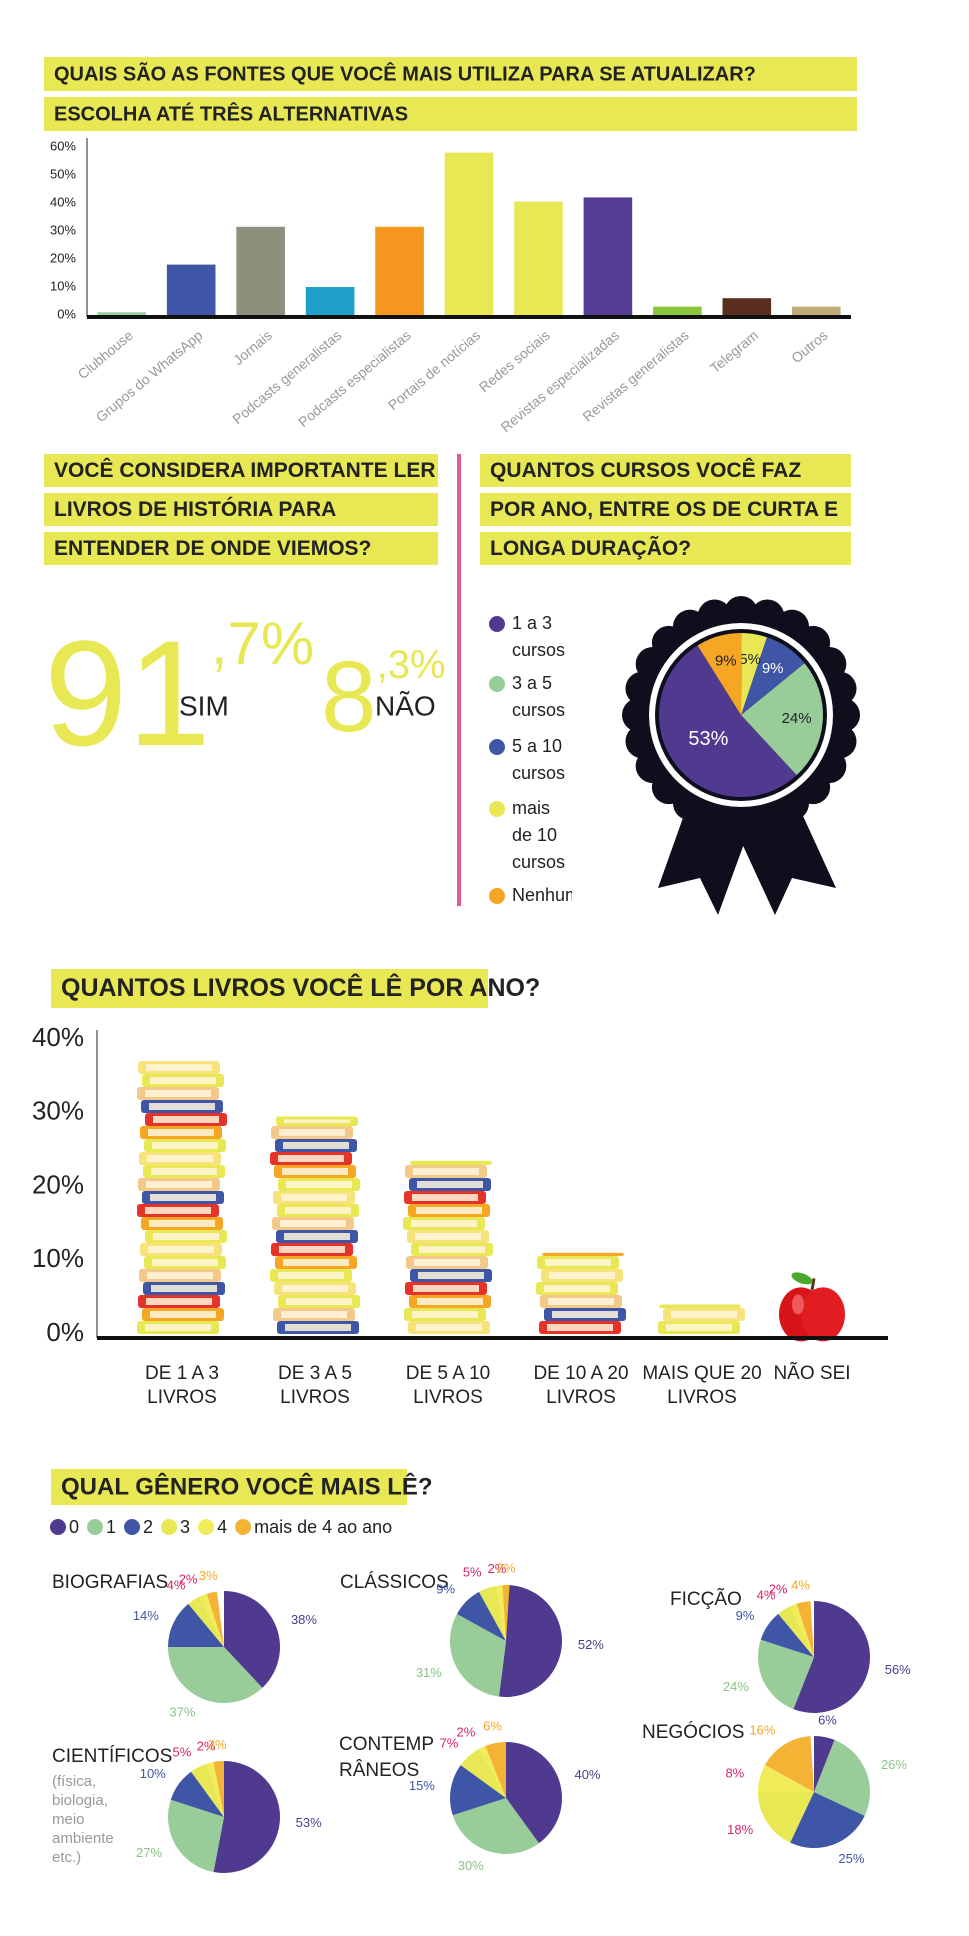 Image resolution: width=969 pixels, height=1936 pixels. I want to click on legend-label: mais de 10 cursos, so click(539, 835).